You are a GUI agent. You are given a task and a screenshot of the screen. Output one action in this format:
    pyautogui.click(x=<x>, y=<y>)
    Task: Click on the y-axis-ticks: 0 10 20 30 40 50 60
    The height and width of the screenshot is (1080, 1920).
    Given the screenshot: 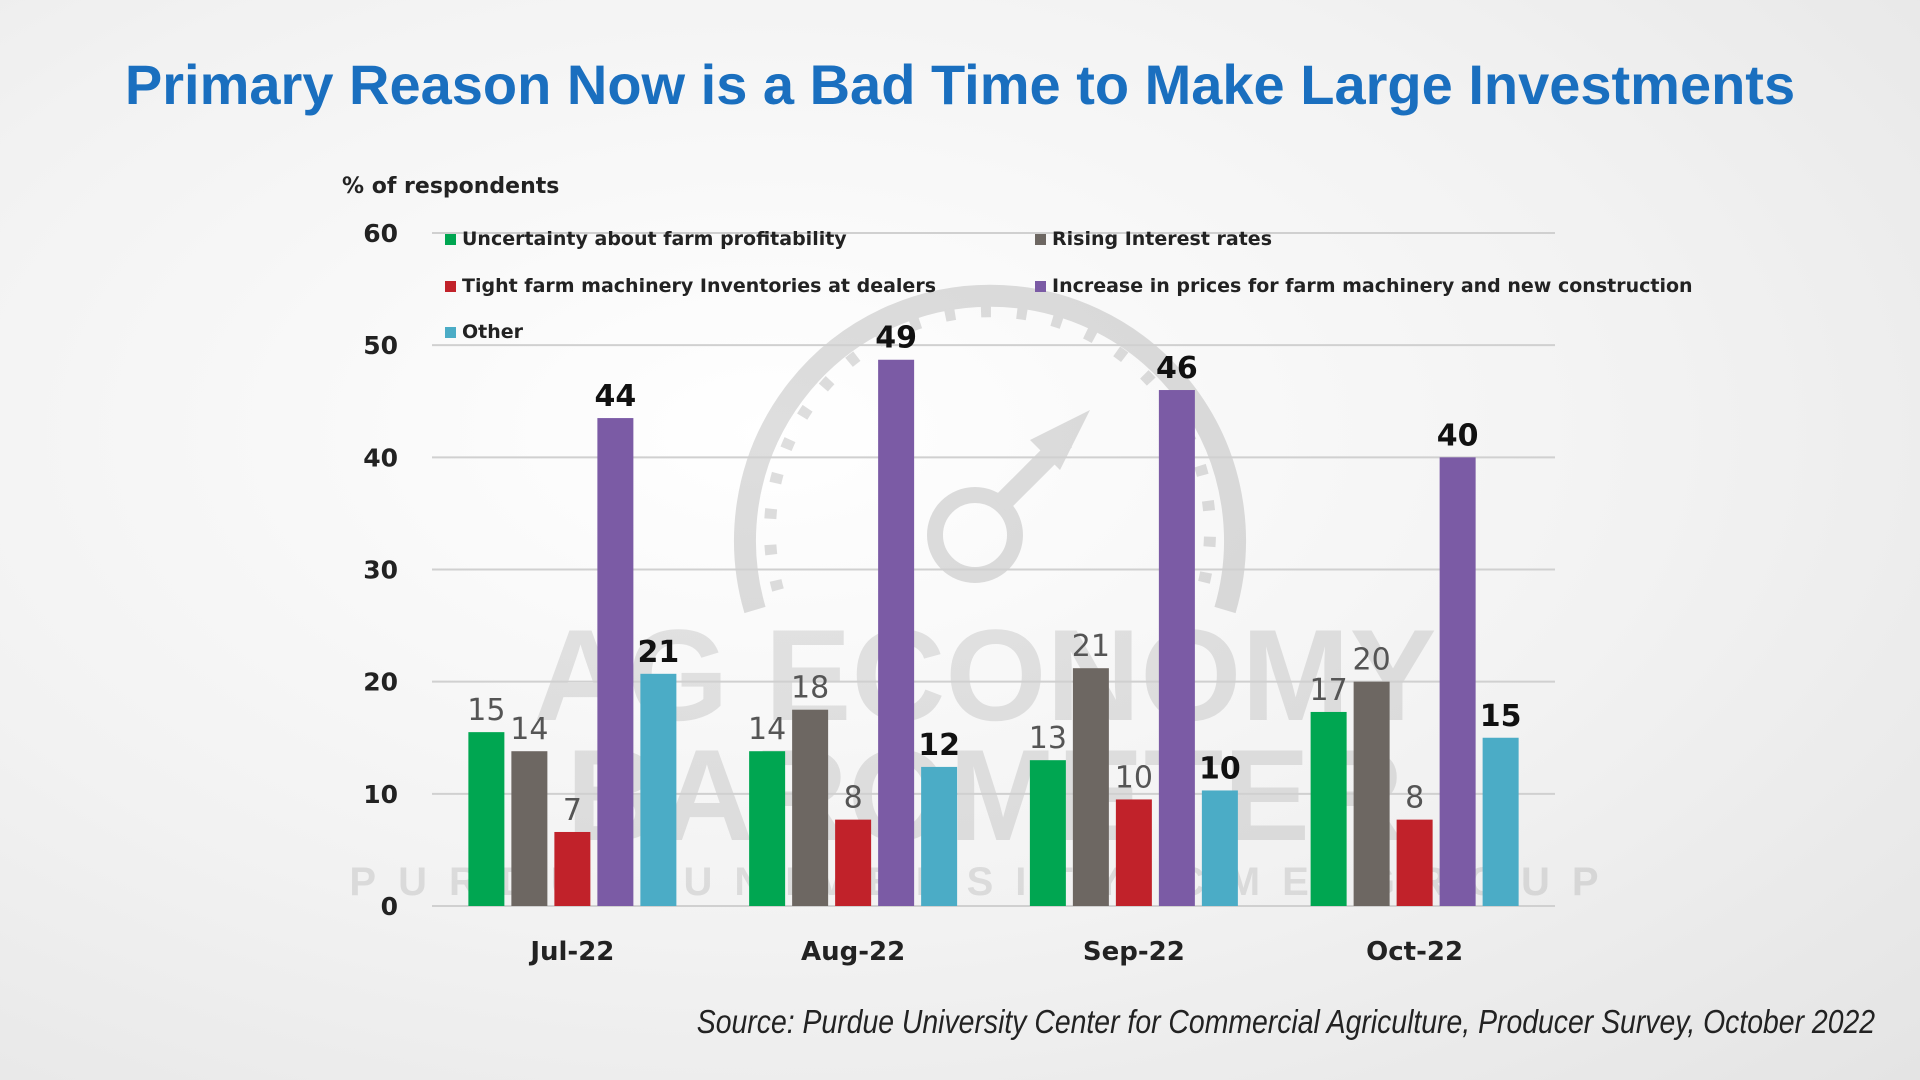 What is the action you would take?
    pyautogui.click(x=380, y=570)
    